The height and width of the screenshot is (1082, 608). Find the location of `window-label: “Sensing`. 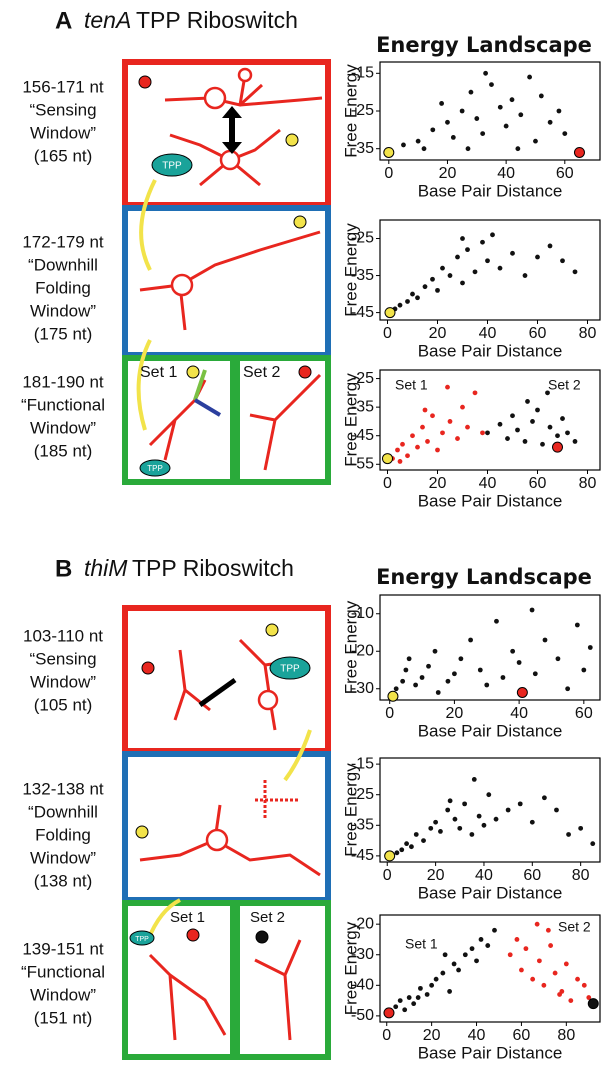

window-label: “Sensing is located at coordinates (62, 109).